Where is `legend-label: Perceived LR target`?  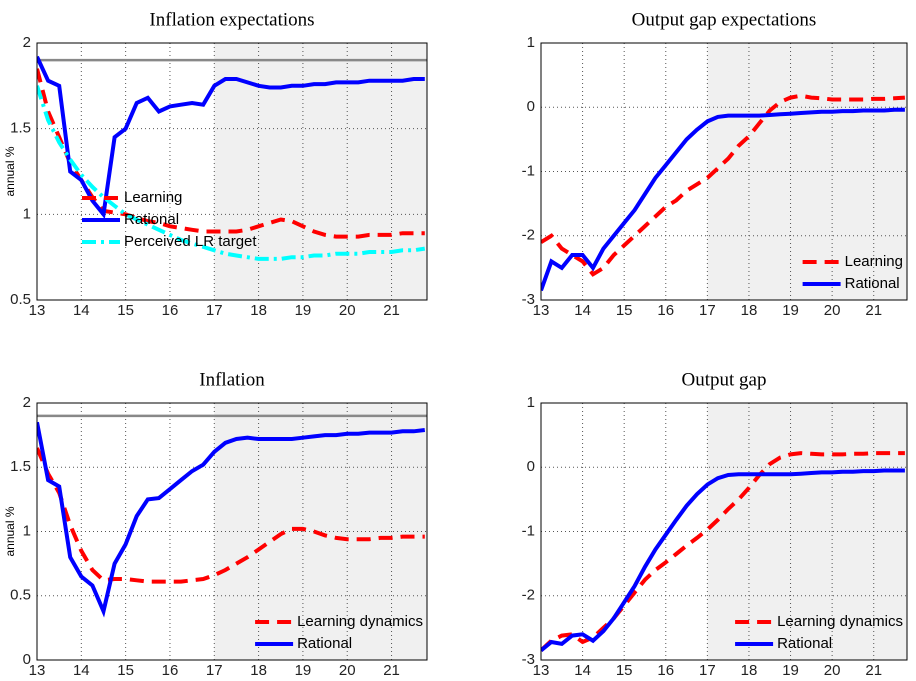 legend-label: Perceived LR target is located at coordinates (190, 241).